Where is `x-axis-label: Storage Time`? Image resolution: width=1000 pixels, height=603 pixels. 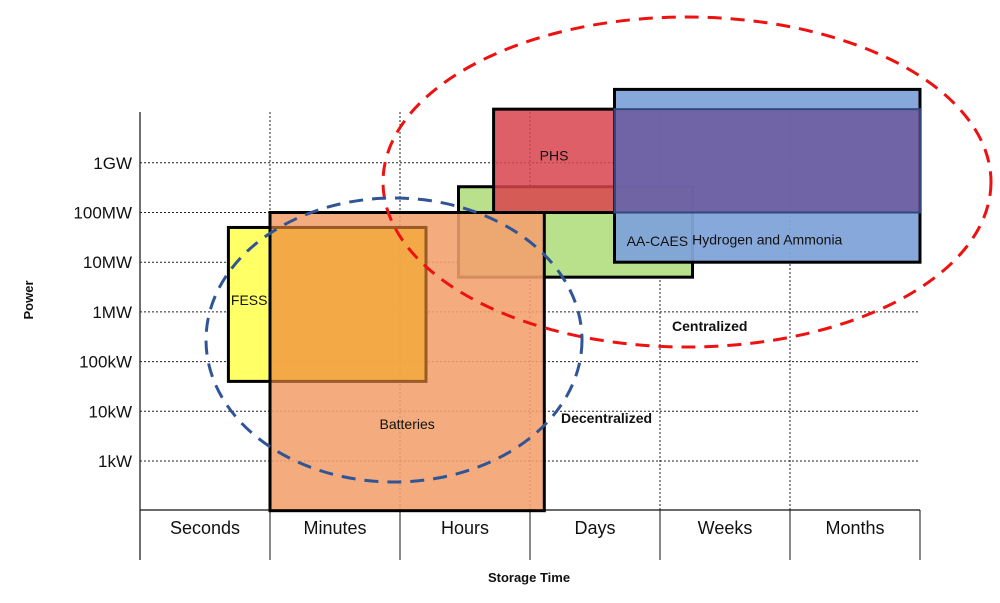
x-axis-label: Storage Time is located at coordinates (529, 577).